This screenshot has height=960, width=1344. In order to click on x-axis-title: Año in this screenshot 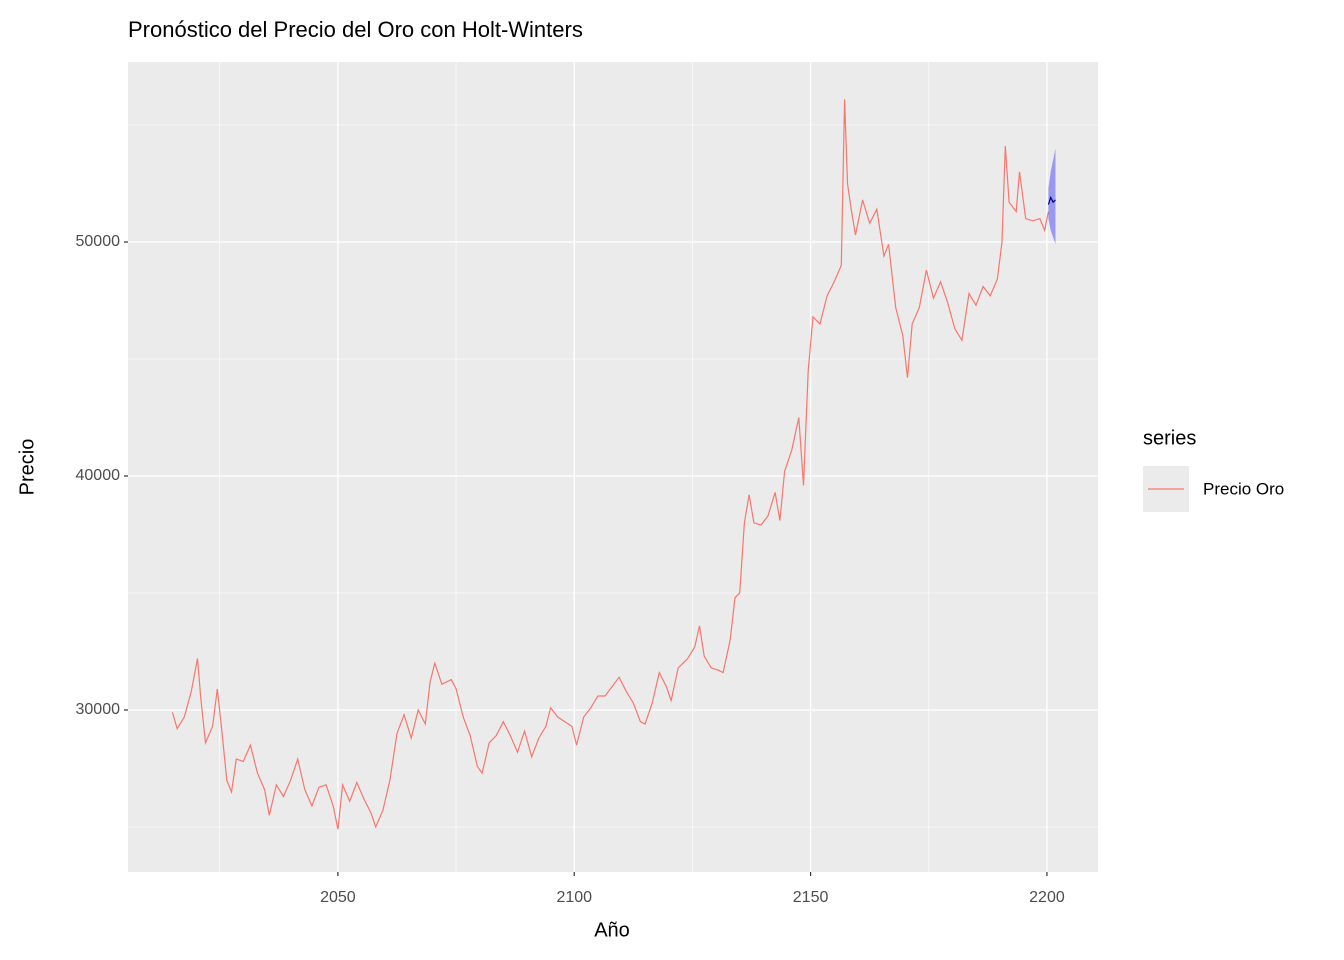, I will do `click(612, 930)`.